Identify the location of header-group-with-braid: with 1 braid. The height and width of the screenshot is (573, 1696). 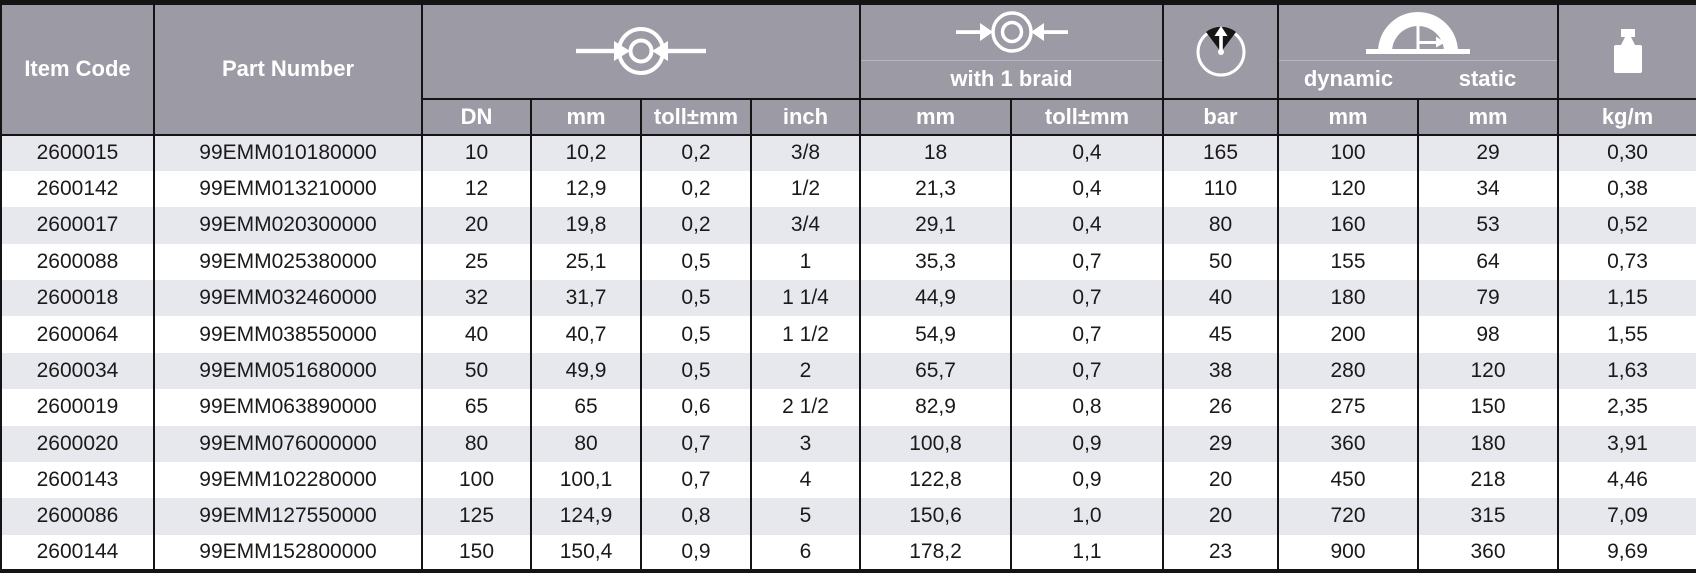
(1011, 50).